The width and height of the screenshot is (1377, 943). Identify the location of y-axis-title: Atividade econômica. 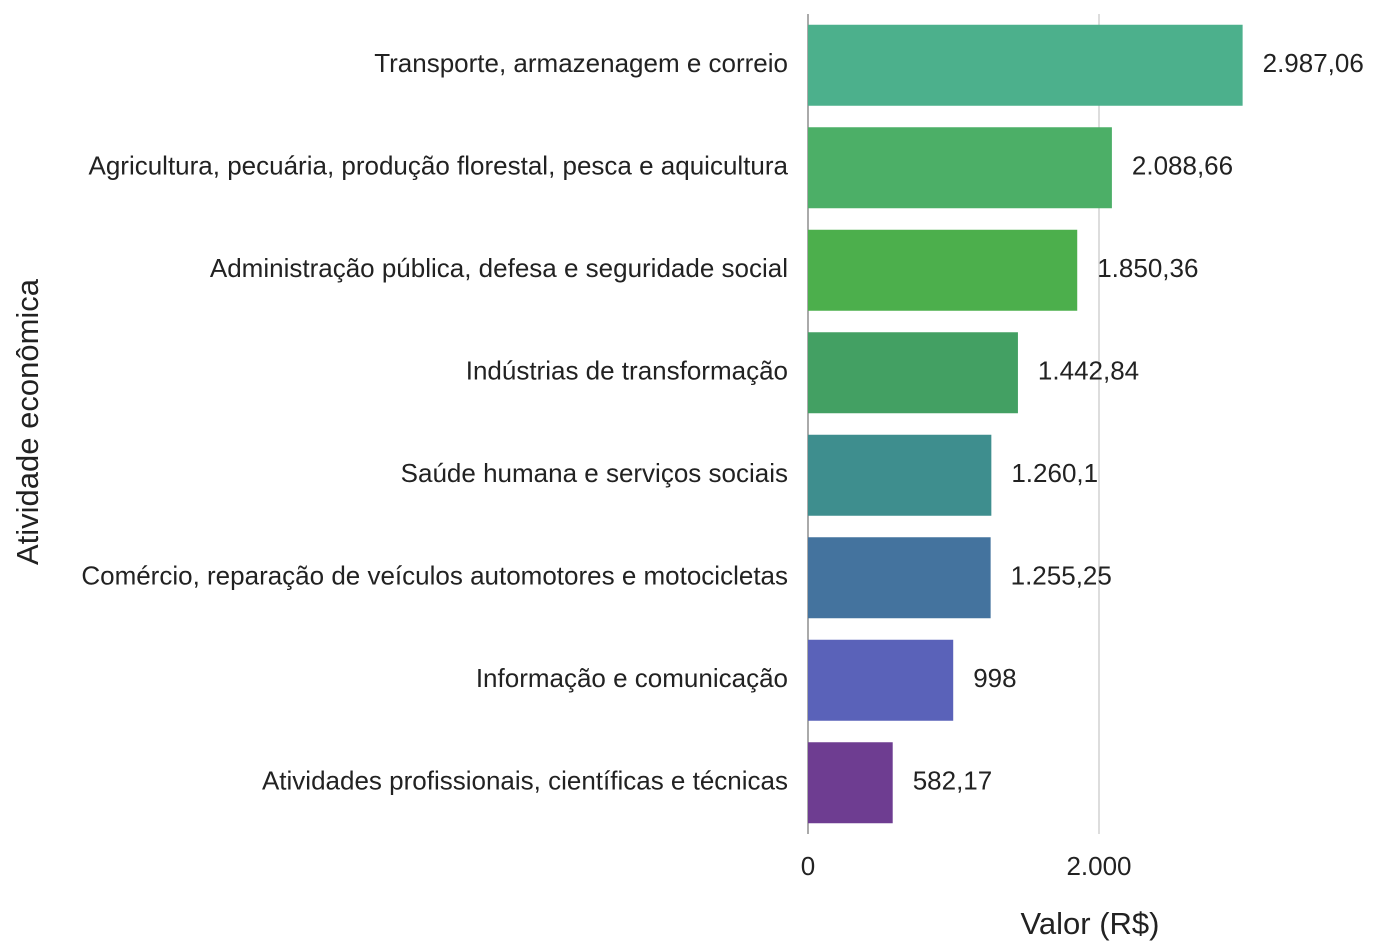
(27, 421).